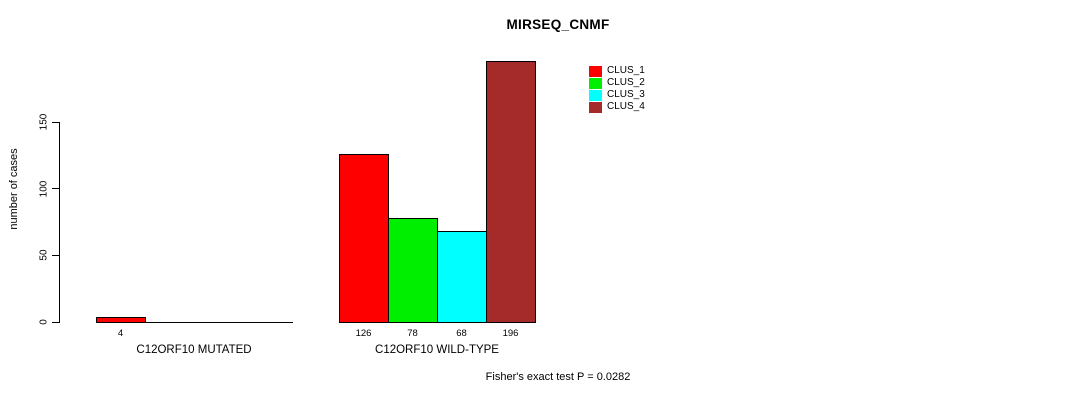 The height and width of the screenshot is (400, 1090). Describe the element at coordinates (558, 24) in the screenshot. I see `chart-title: MIRSEQ_CNMF` at that location.